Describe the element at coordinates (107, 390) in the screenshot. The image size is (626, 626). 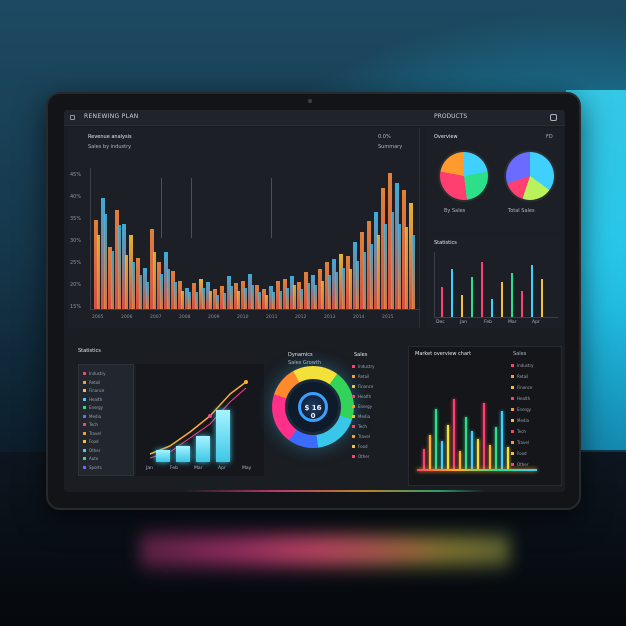
I see `list-item: Finance` at that location.